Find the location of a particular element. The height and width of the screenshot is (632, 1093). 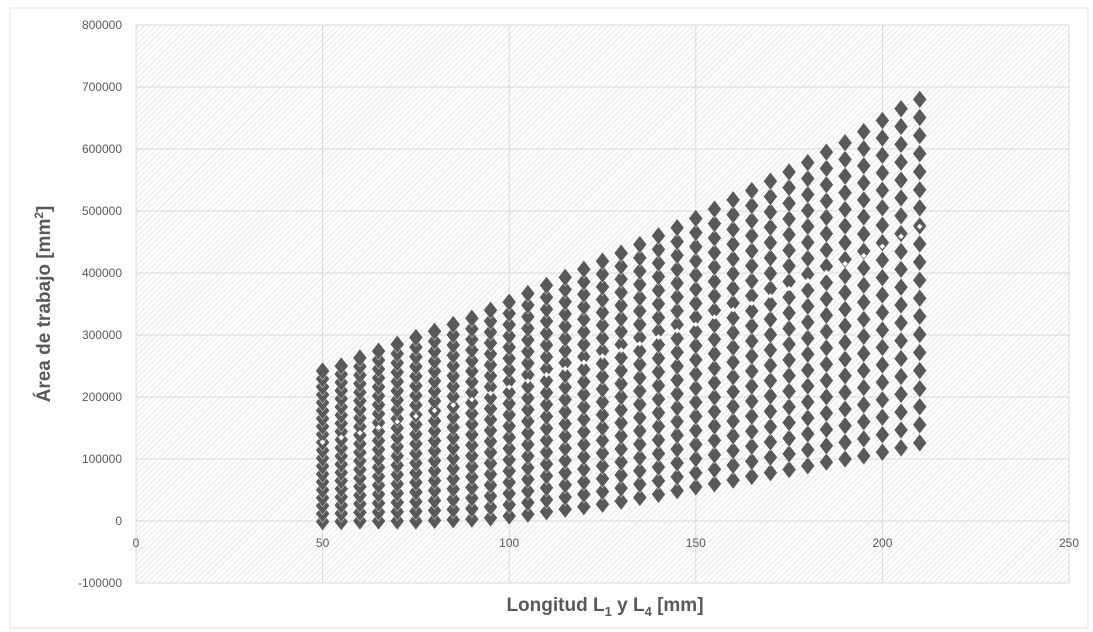

x-tick-label: 100 is located at coordinates (509, 543).